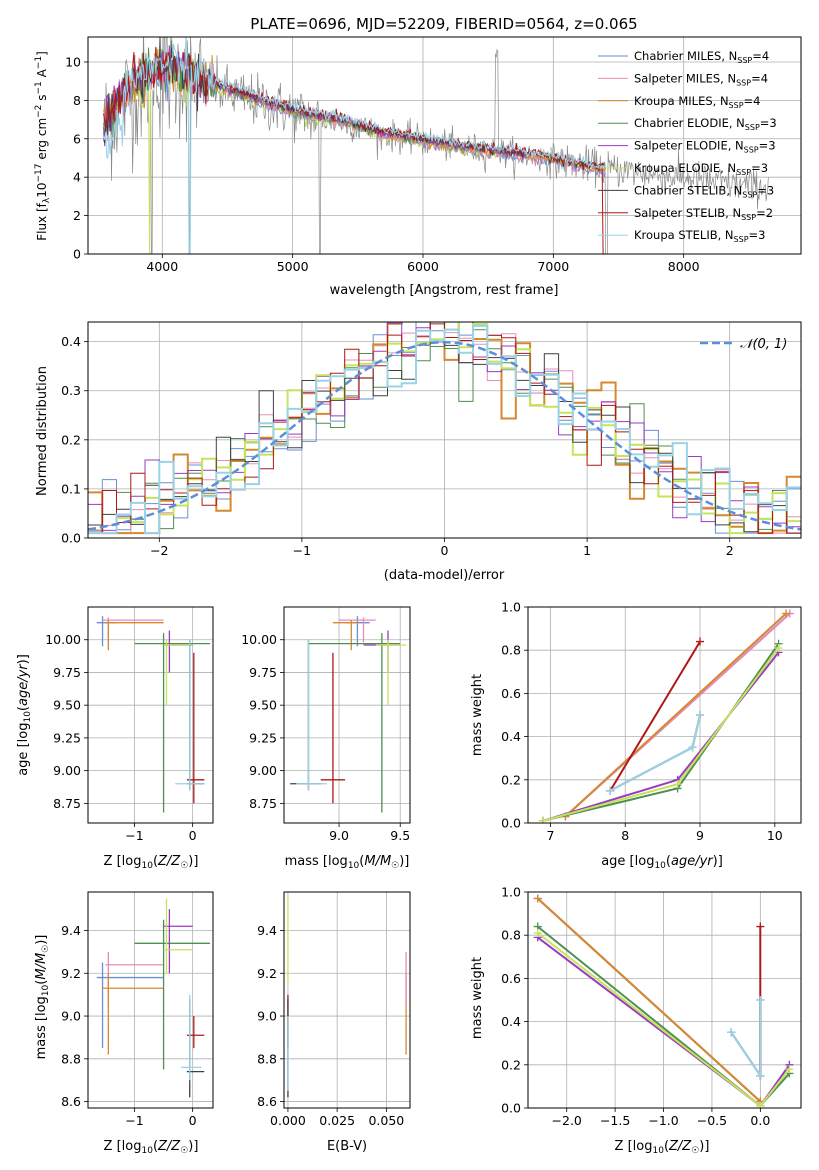 The width and height of the screenshot is (819, 1170). I want to click on grid, so click(150, 715).